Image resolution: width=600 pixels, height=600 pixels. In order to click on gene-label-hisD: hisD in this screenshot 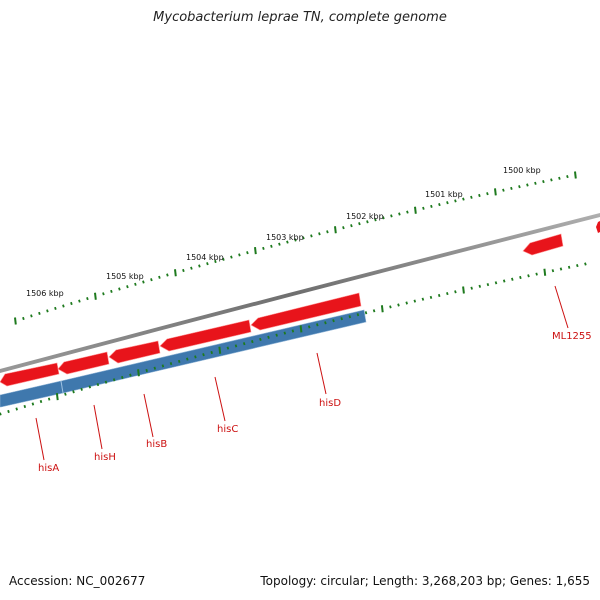, I will do `click(330, 403)`.